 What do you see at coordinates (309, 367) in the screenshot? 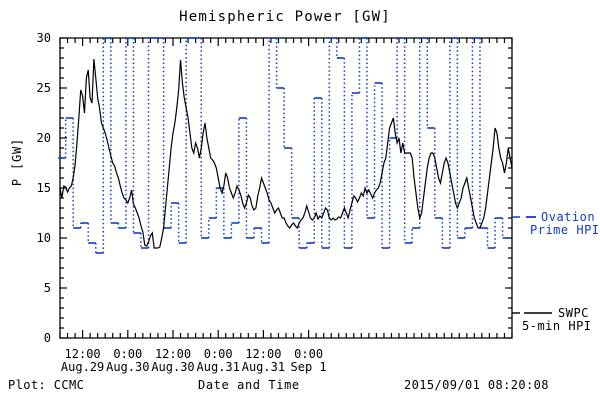
I see `x-tick-label-date: Sep 1` at bounding box center [309, 367].